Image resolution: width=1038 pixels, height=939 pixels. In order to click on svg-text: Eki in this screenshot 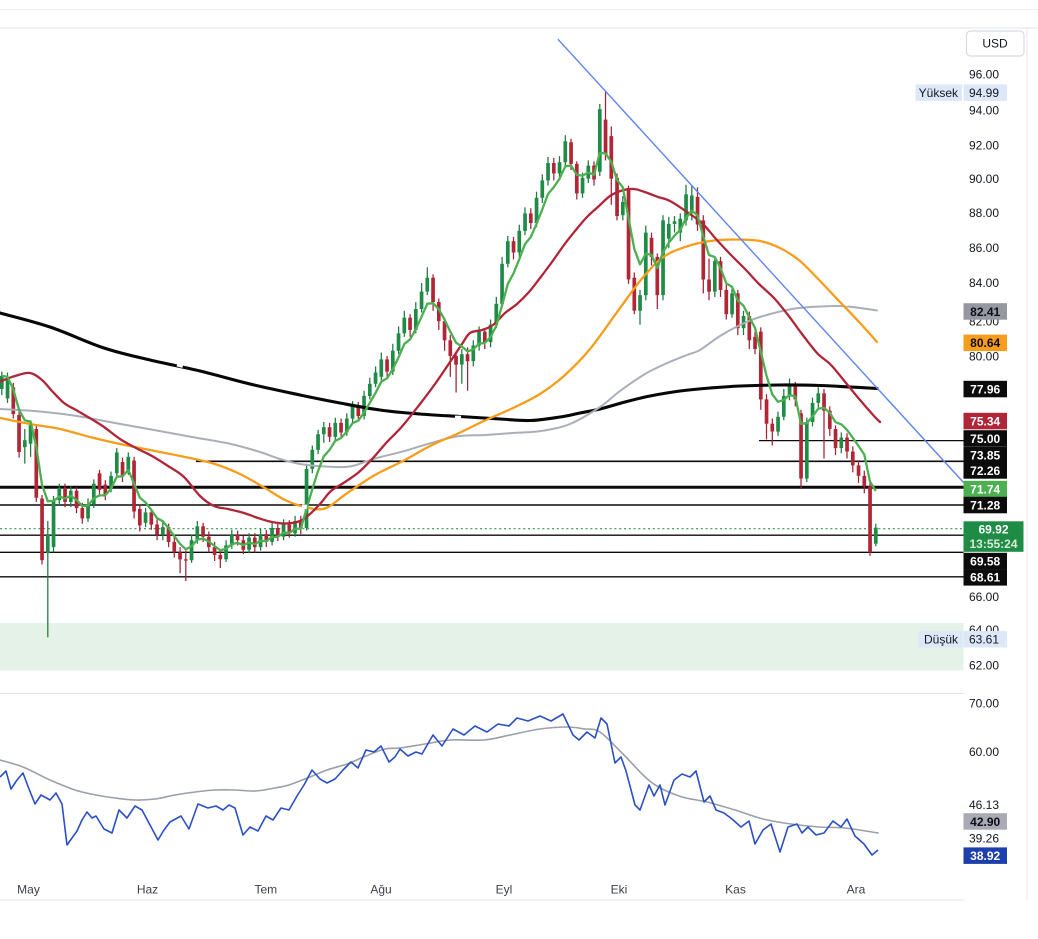, I will do `click(619, 889)`.